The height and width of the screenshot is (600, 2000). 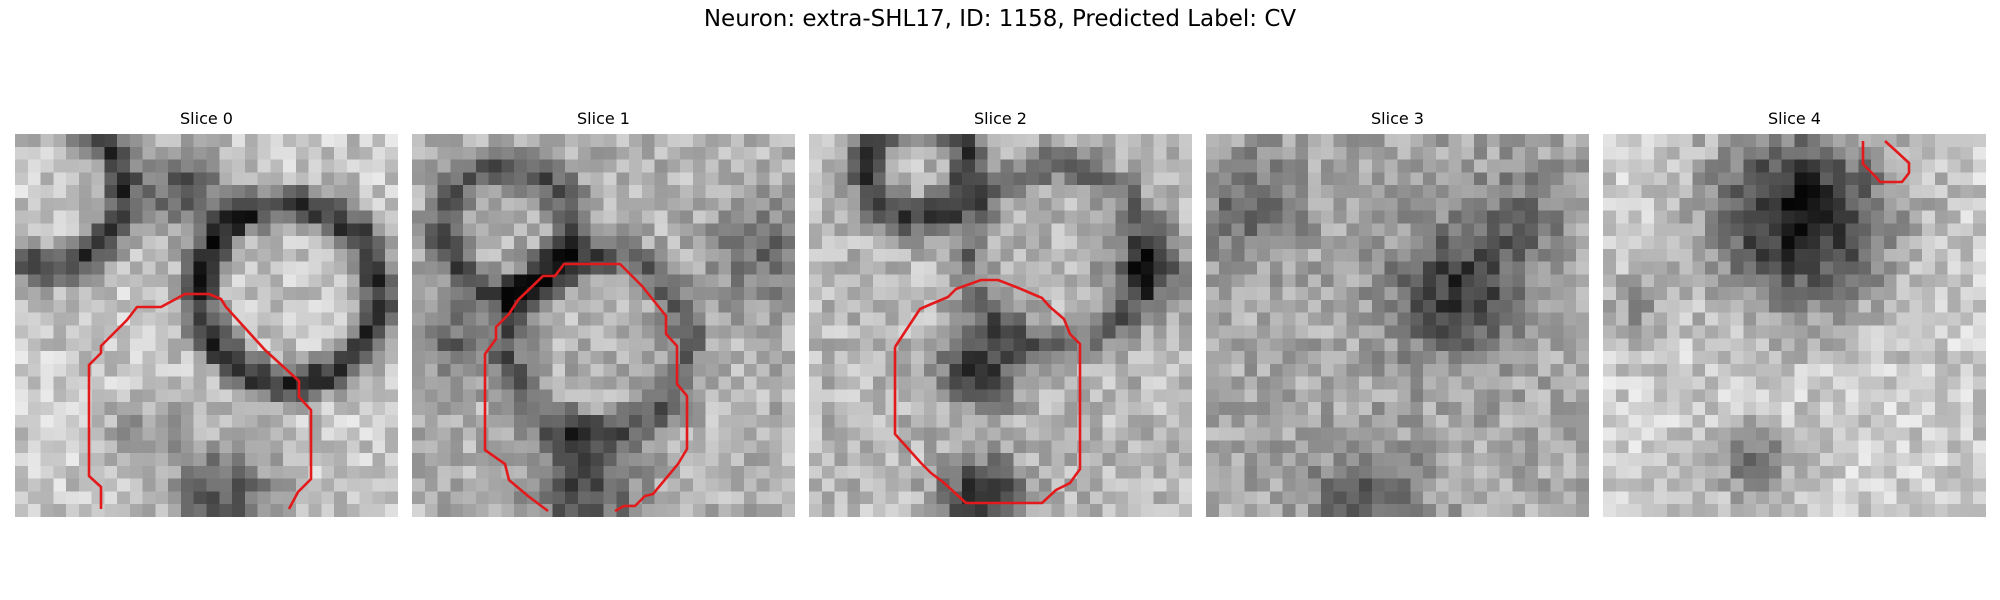 I want to click on slice-title: Slice 0, so click(x=206, y=118).